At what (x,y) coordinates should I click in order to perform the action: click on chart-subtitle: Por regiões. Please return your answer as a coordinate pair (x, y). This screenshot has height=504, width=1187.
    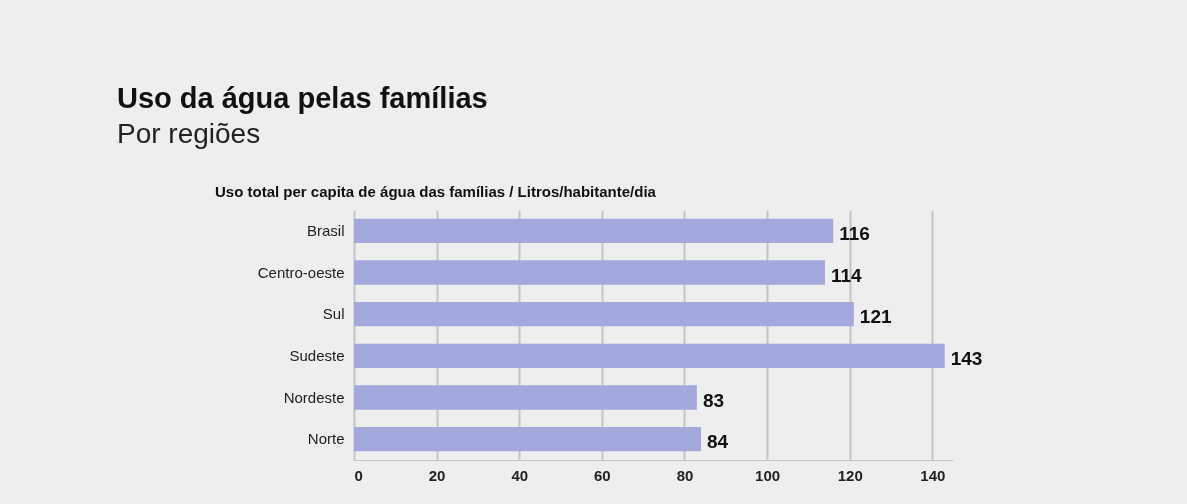
    Looking at the image, I should click on (189, 134).